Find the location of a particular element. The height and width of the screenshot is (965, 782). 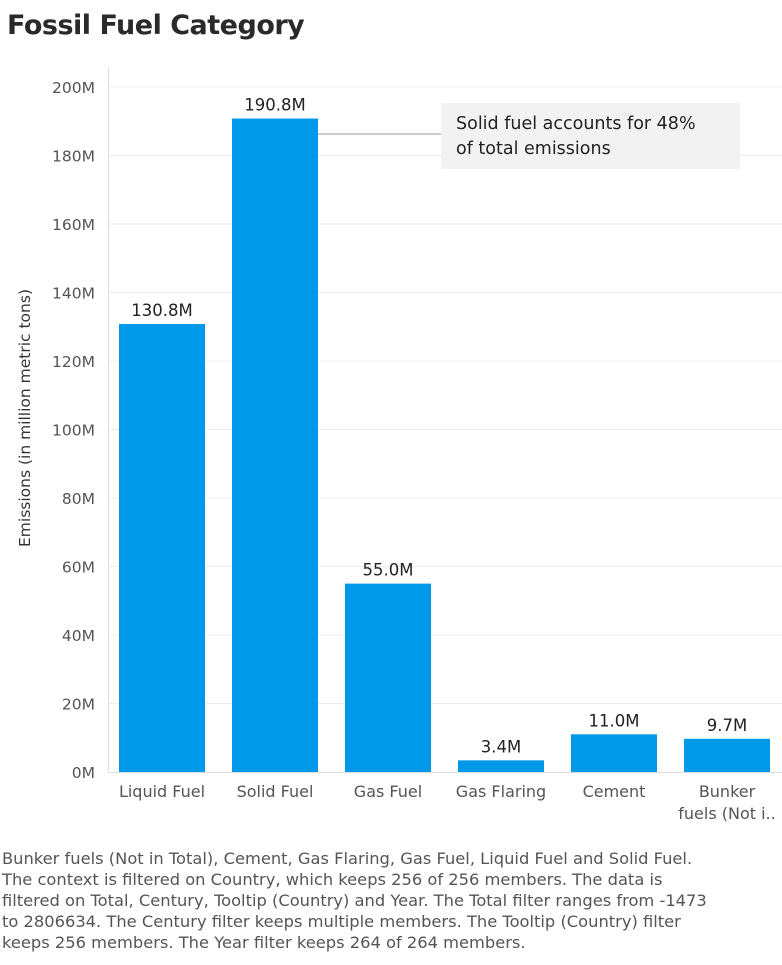

x-tick-label: Gas Flaring is located at coordinates (501, 791).